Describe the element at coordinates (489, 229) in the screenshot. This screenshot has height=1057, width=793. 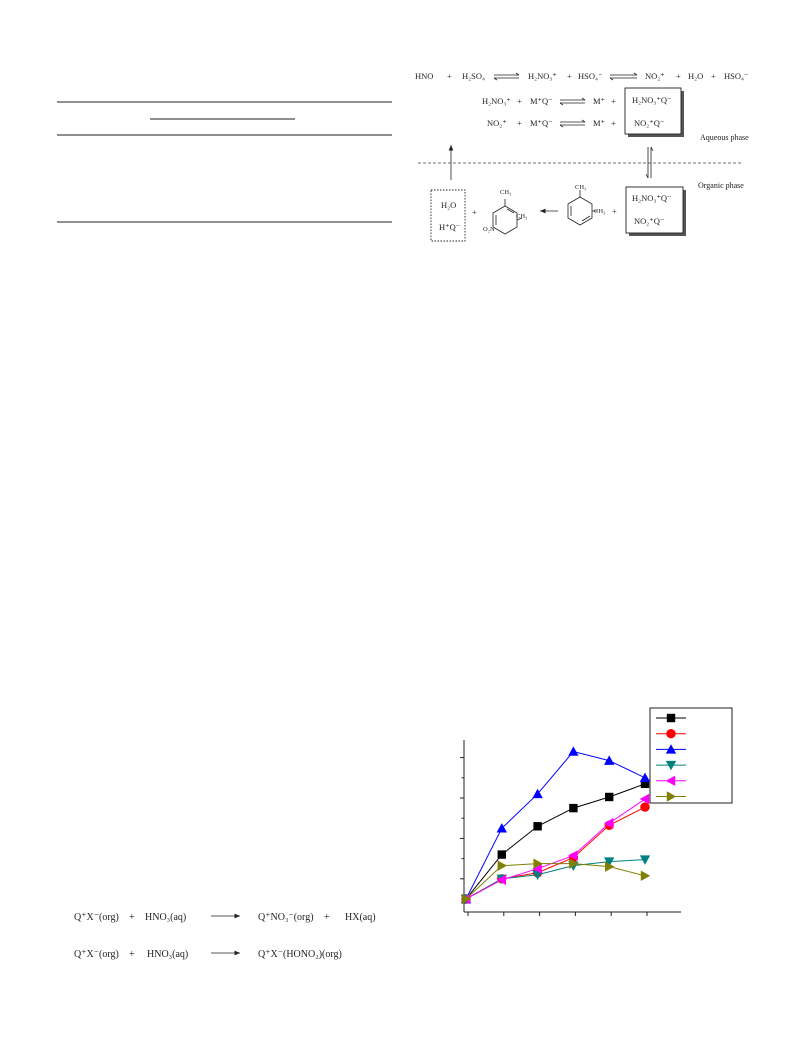
I see `product-no2-label: O₂N` at that location.